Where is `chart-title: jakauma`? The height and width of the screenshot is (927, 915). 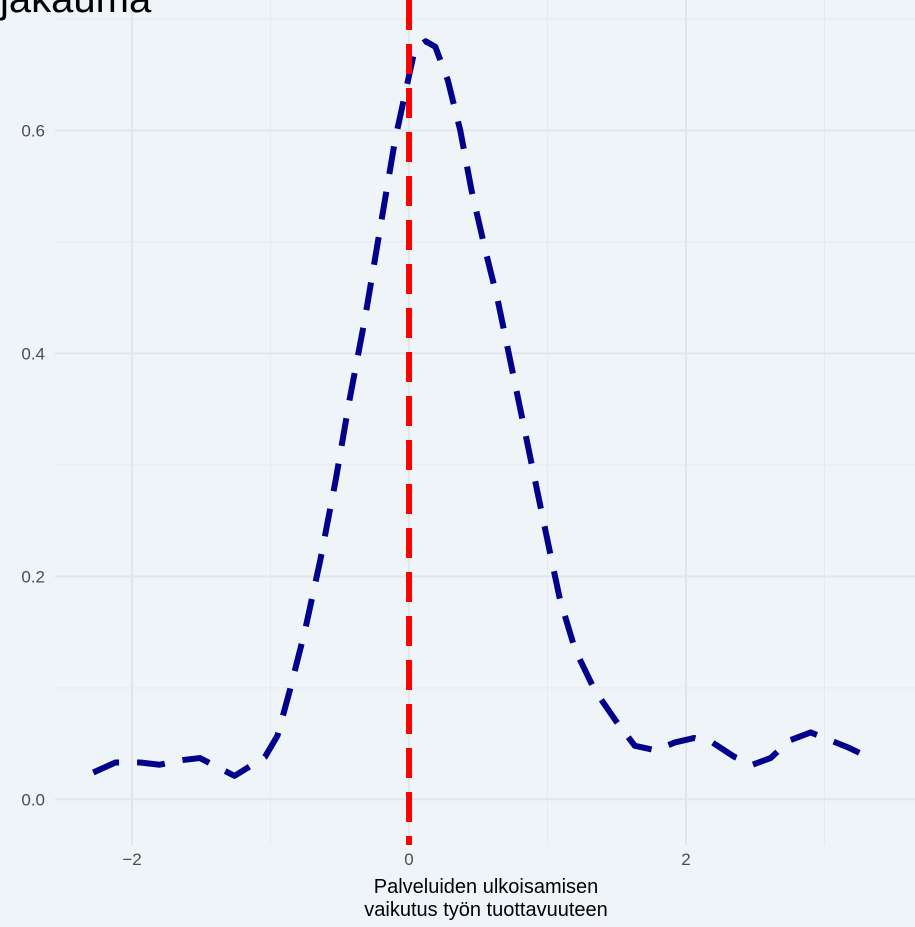
chart-title: jakauma is located at coordinates (76, 10).